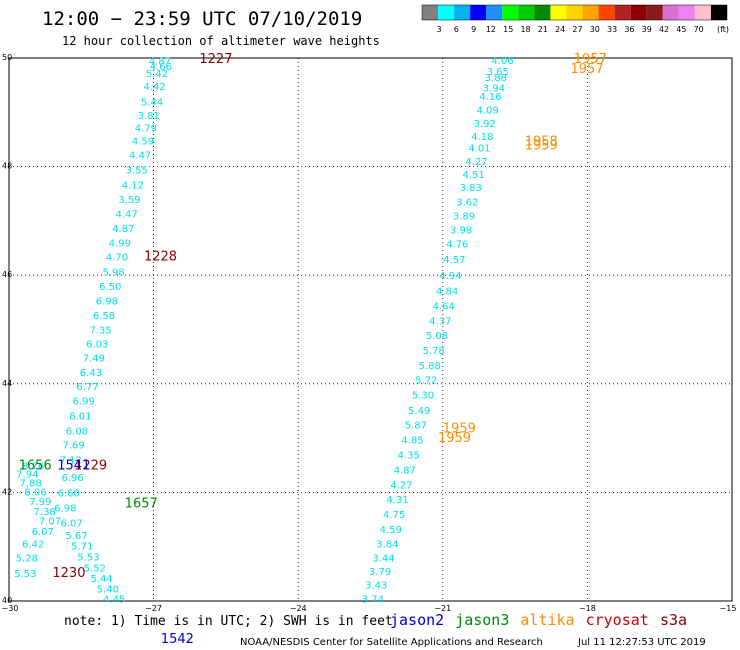 The width and height of the screenshot is (740, 650). I want to click on pass-time-label: 1657, so click(141, 503).